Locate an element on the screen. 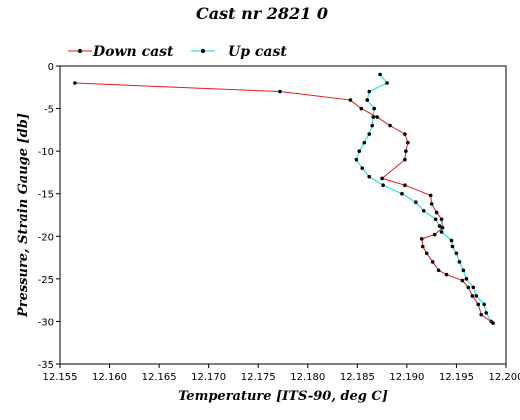  y-ticks: 0 -5 -10 -15 -20 -25 -30 -35 is located at coordinates (49, 216).